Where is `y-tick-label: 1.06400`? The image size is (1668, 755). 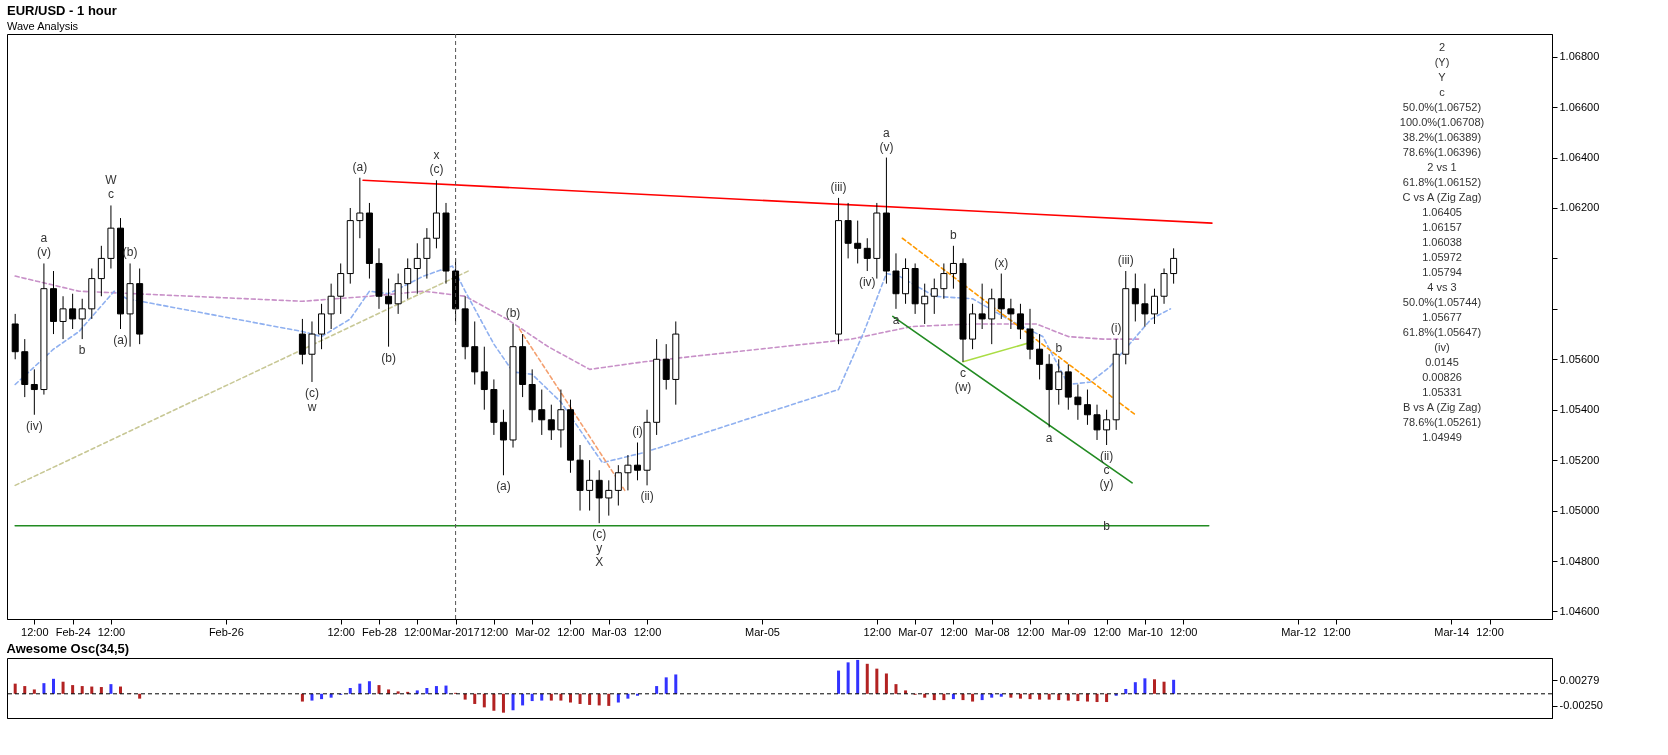 y-tick-label: 1.06400 is located at coordinates (1579, 157).